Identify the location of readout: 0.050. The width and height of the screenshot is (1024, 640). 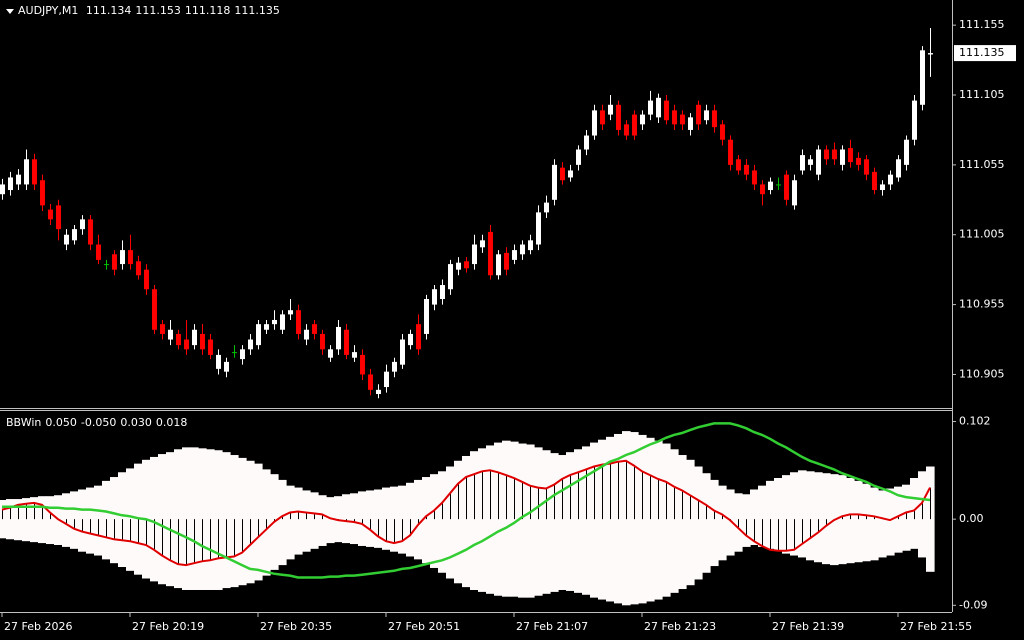
(61, 422).